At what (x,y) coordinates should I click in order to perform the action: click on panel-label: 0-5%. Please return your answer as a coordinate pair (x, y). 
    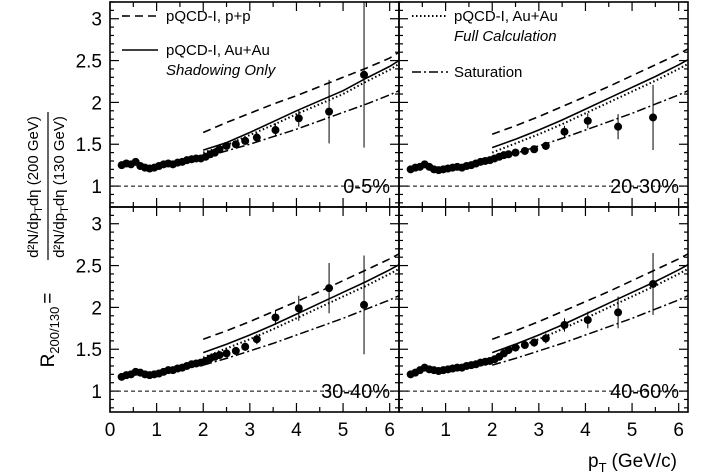
    Looking at the image, I should click on (366, 187).